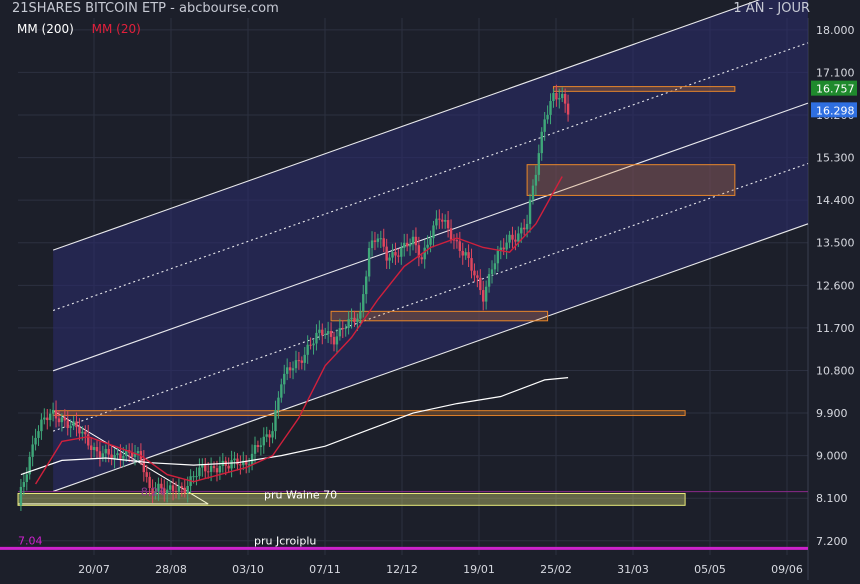 This screenshot has height=584, width=860. I want to click on price-zone-yellow, so click(351, 499).